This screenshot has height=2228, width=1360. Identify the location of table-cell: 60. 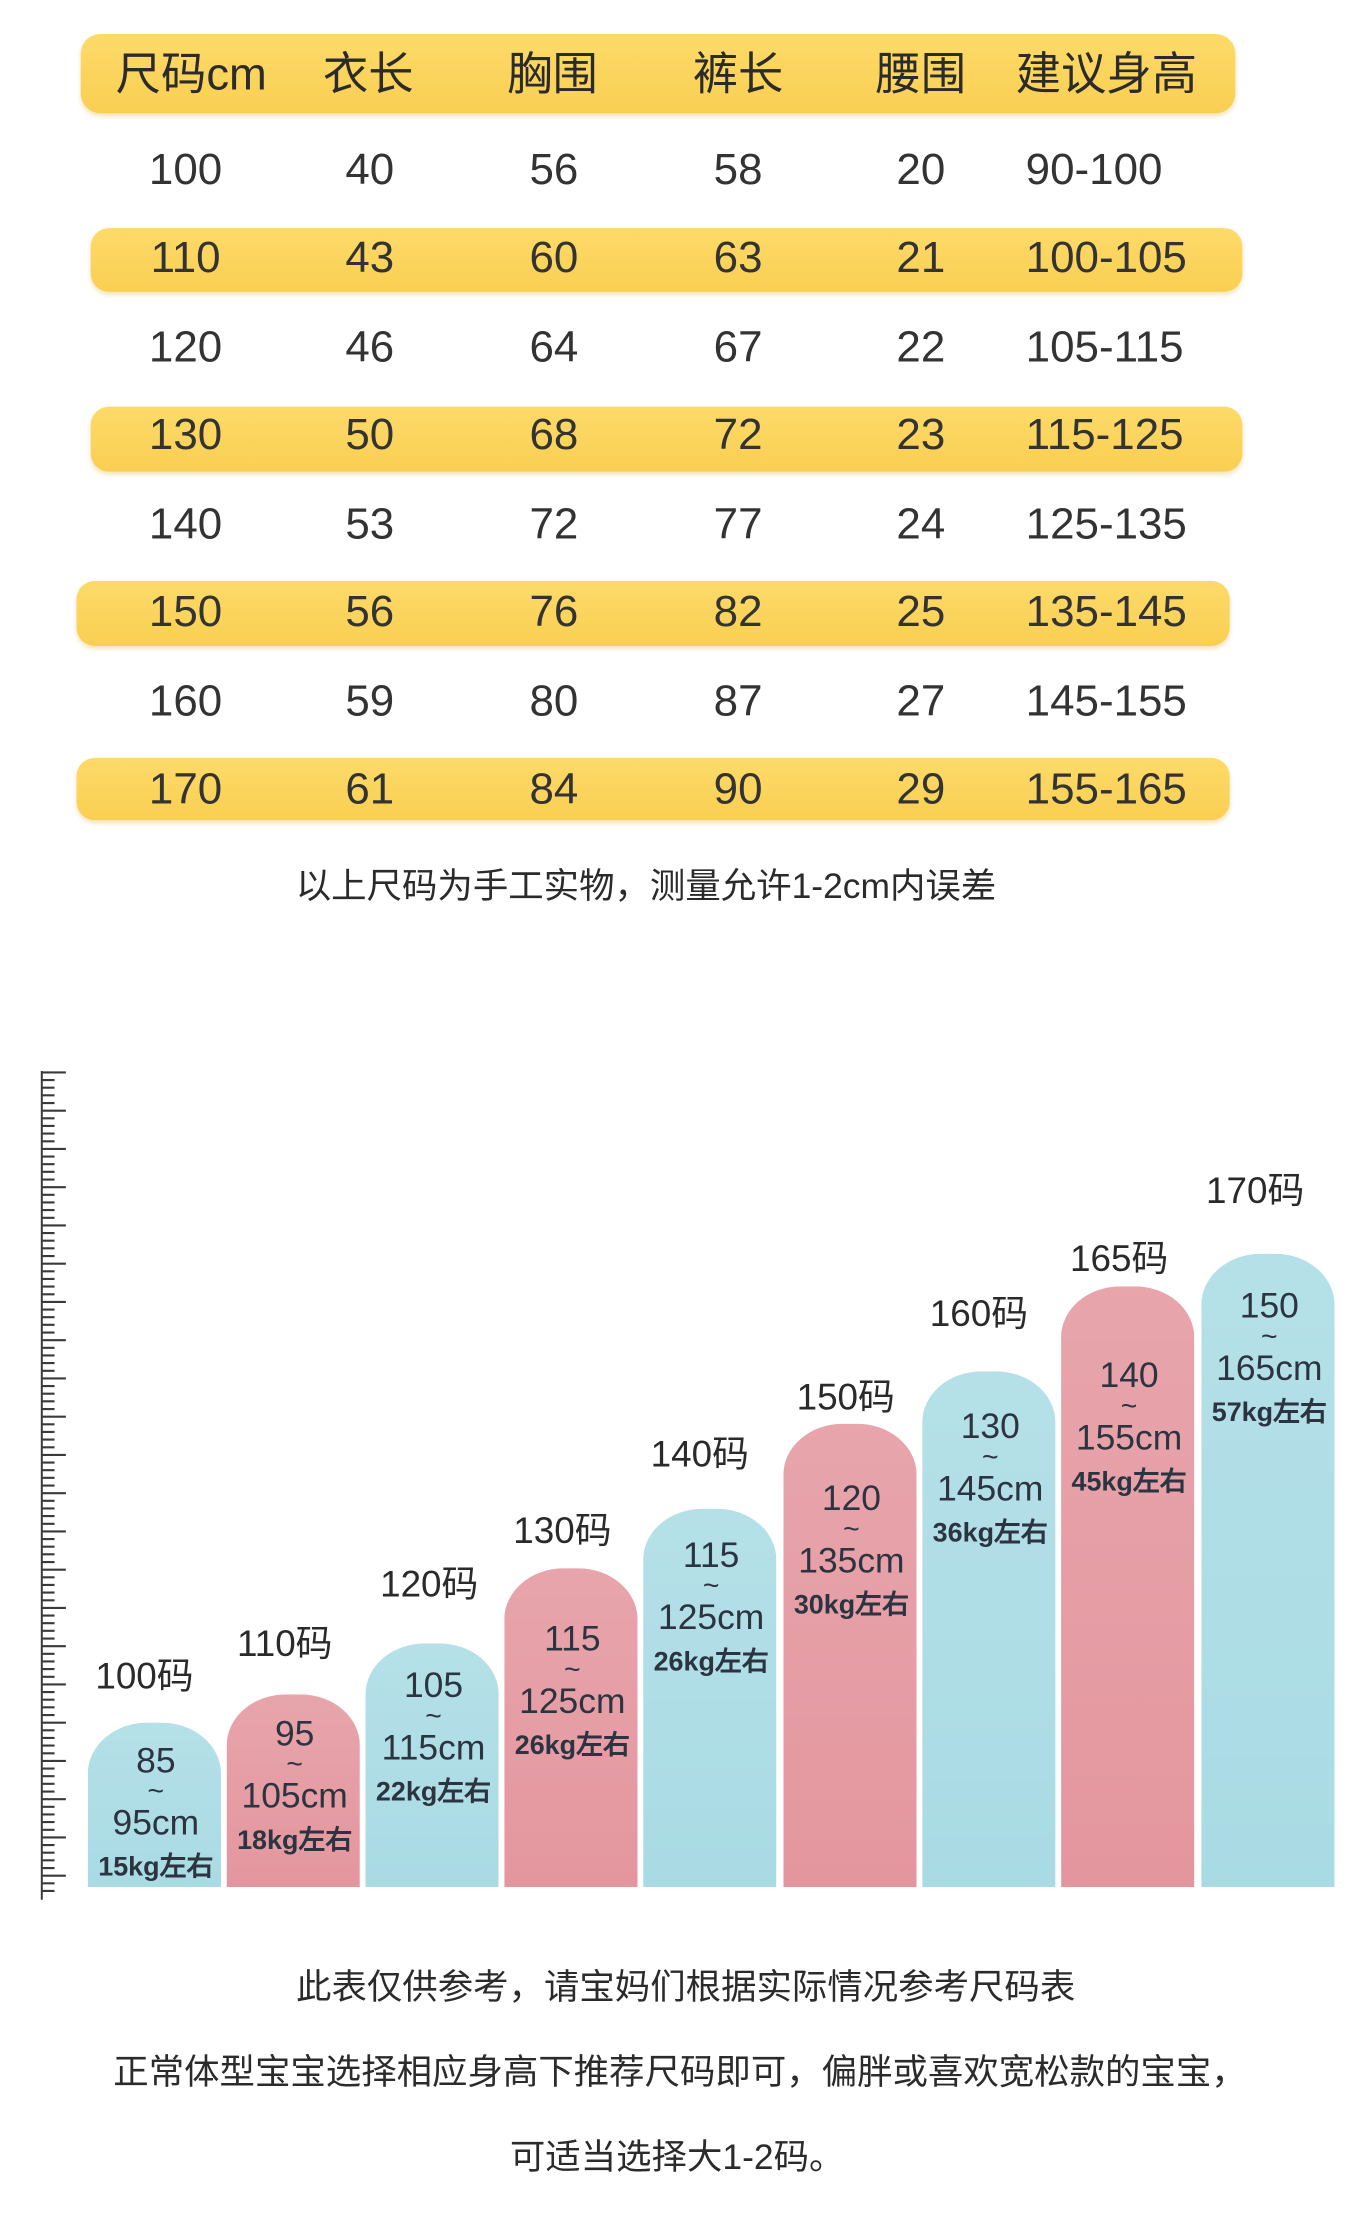
(554, 257).